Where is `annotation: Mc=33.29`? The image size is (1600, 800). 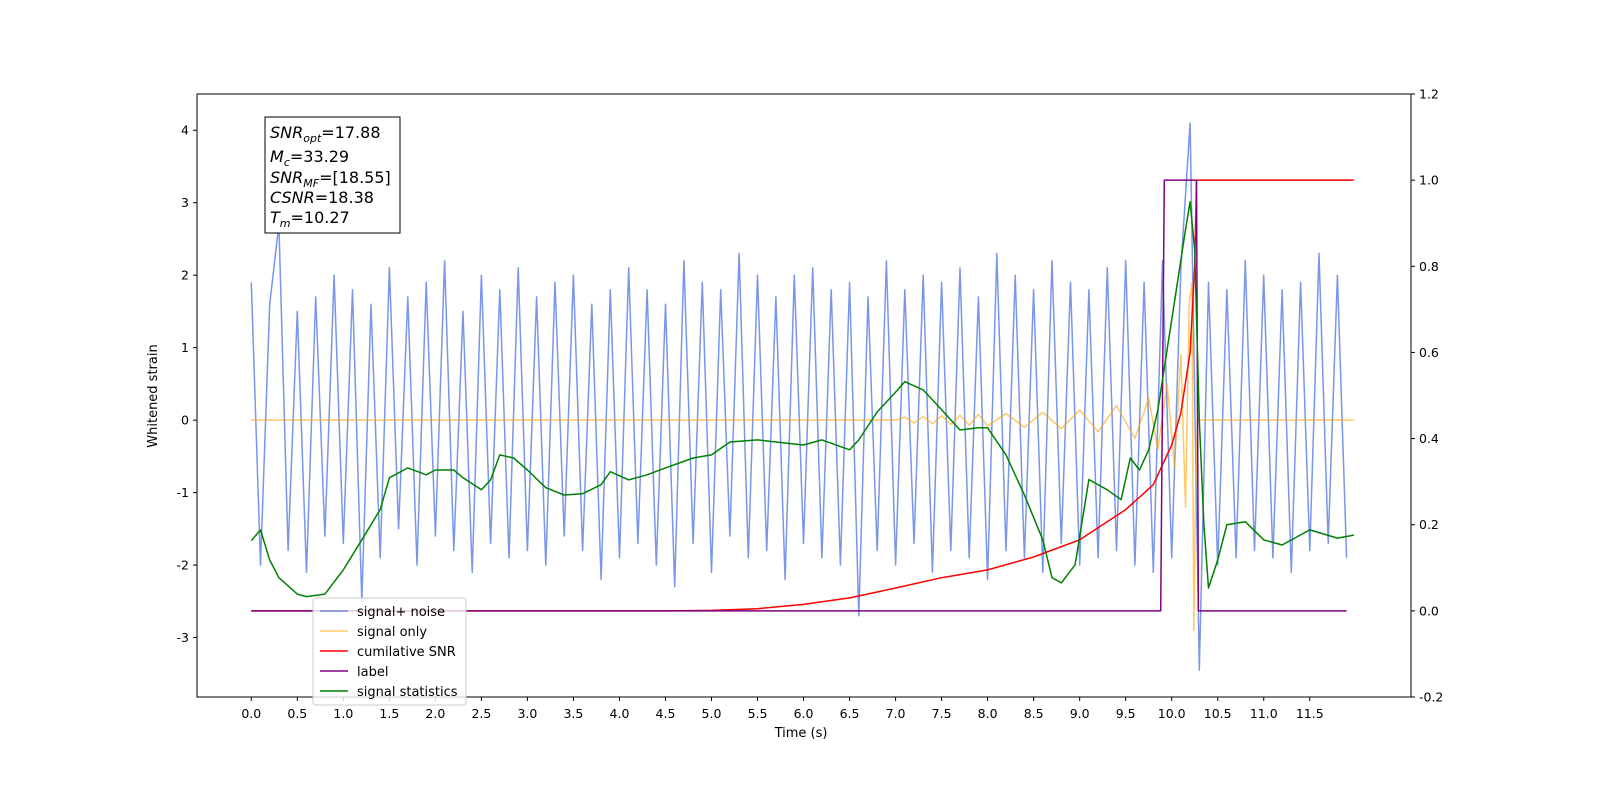 annotation: Mc=33.29 is located at coordinates (309, 158).